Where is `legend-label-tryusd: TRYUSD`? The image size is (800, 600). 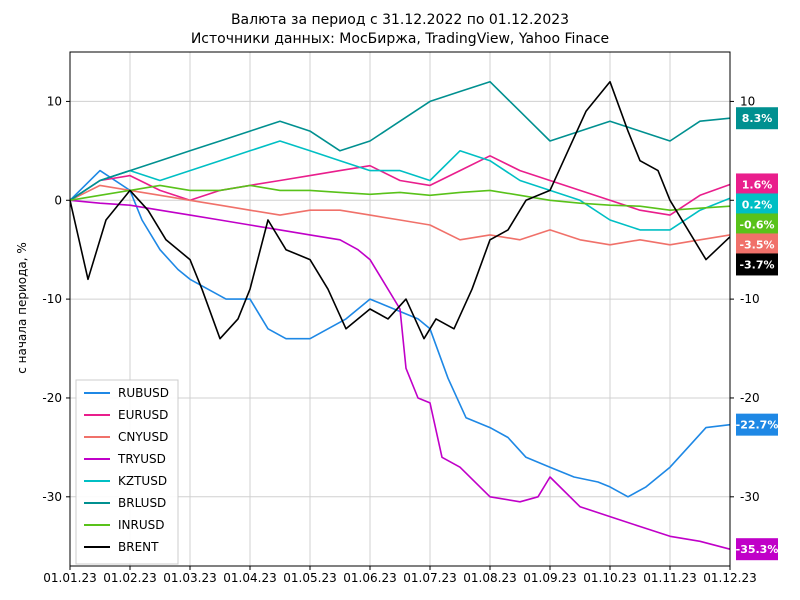 legend-label-tryusd: TRYUSD is located at coordinates (141, 459).